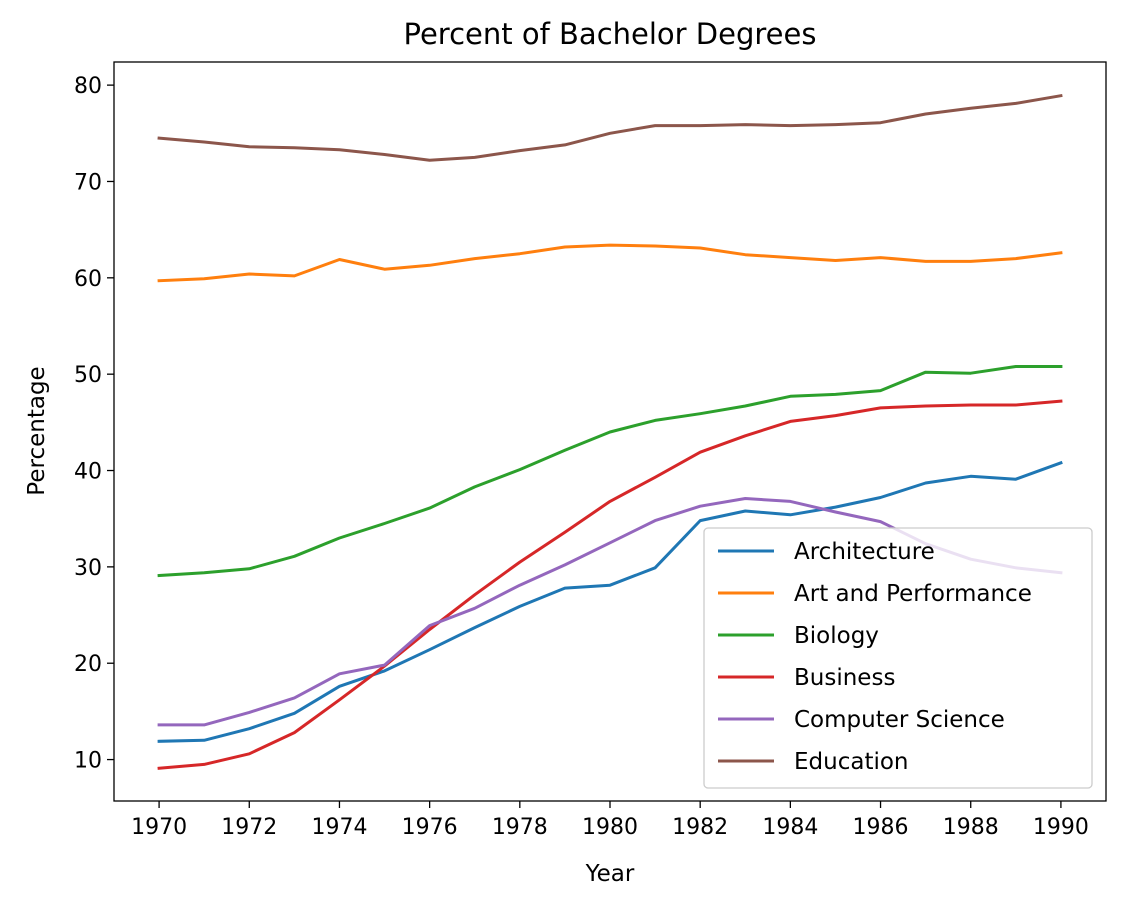 The height and width of the screenshot is (908, 1125). What do you see at coordinates (88, 375) in the screenshot?
I see `y-tick-label: 50` at bounding box center [88, 375].